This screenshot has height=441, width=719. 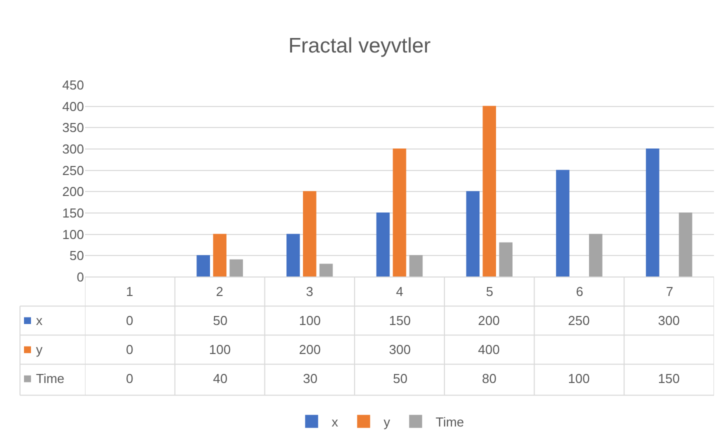 I want to click on y-tick-label: 450, so click(x=73, y=85).